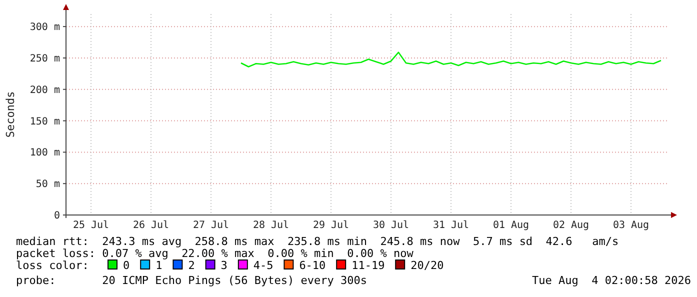 The height and width of the screenshot is (297, 697). What do you see at coordinates (215, 253) in the screenshot?
I see `text: packet loss: 0.07 % avg 22.00 % max 0.00 % min 0.00 % now` at bounding box center [215, 253].